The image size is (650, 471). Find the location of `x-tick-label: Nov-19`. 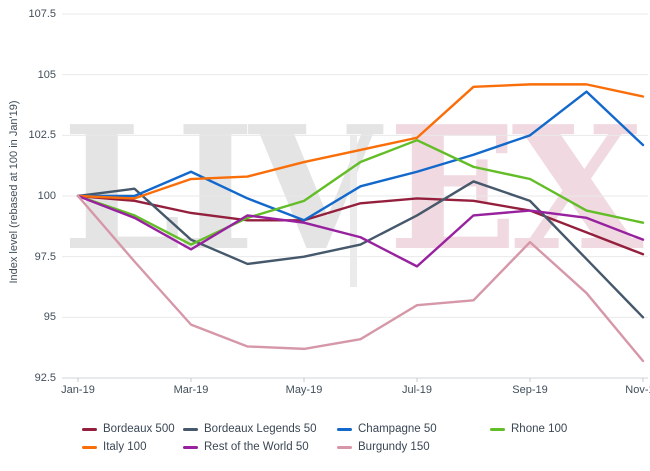

x-tick-label: Nov-19 is located at coordinates (637, 390).